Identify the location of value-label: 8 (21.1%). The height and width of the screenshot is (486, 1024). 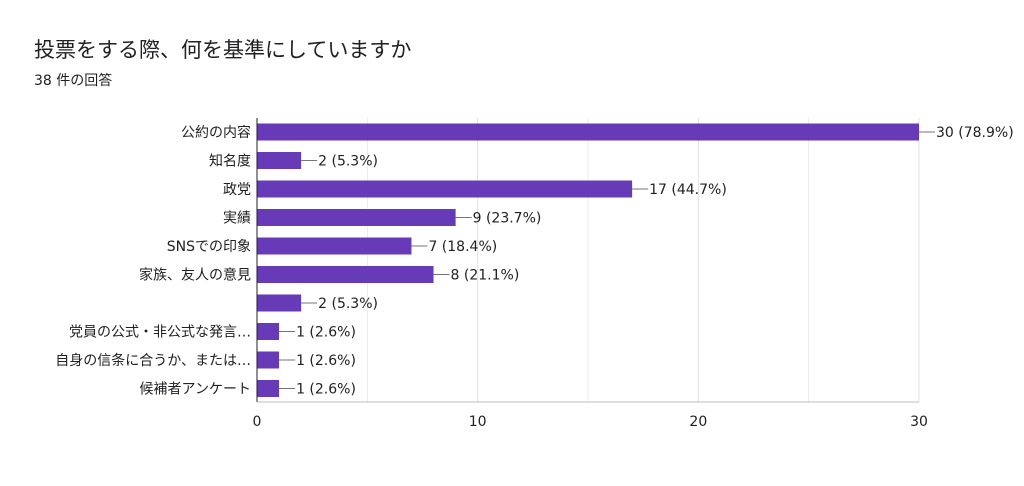
(485, 276).